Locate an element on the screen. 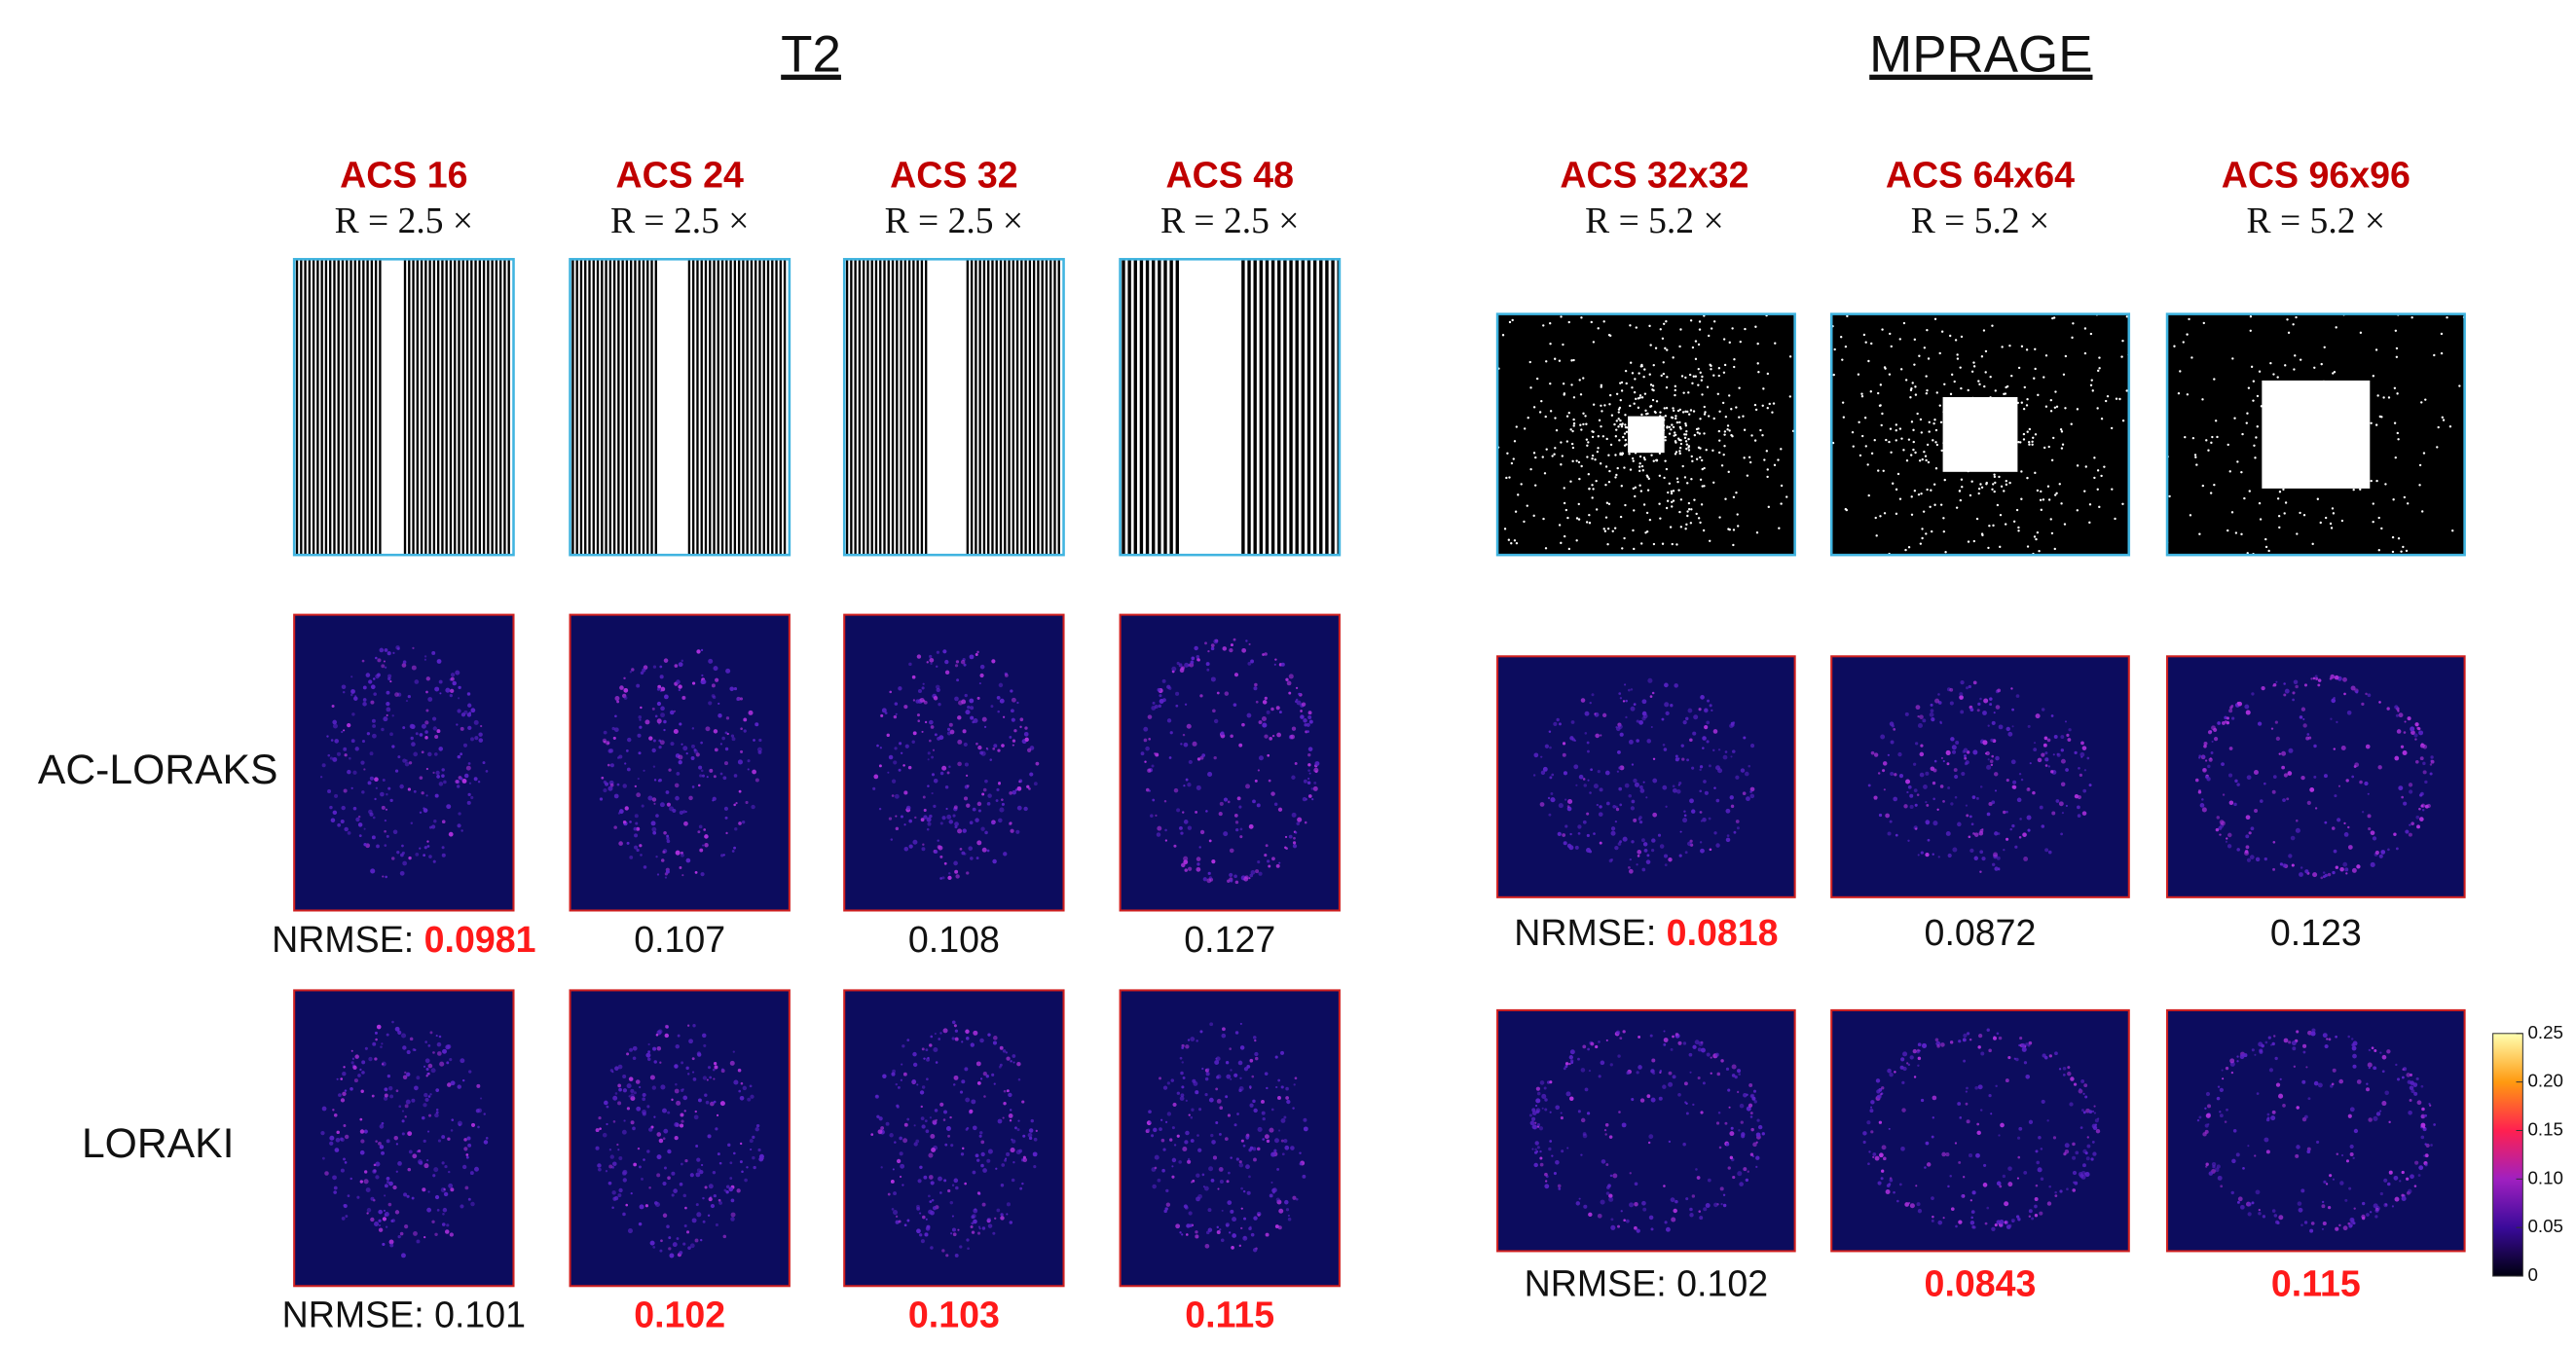  nrmse-value: 0.107 is located at coordinates (679, 939).